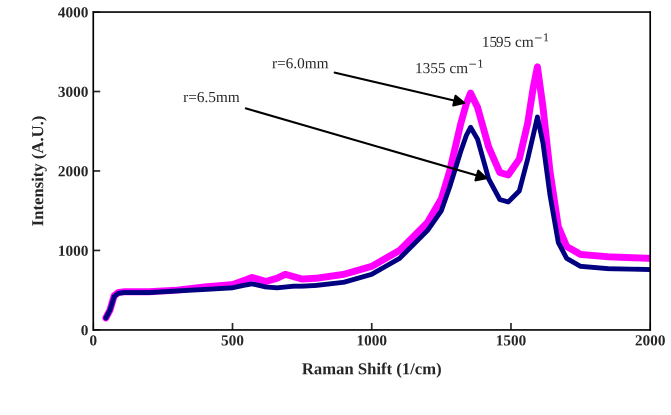  What do you see at coordinates (515, 40) in the screenshot?
I see `annotation: 1595 cm$^{−1}$` at bounding box center [515, 40].